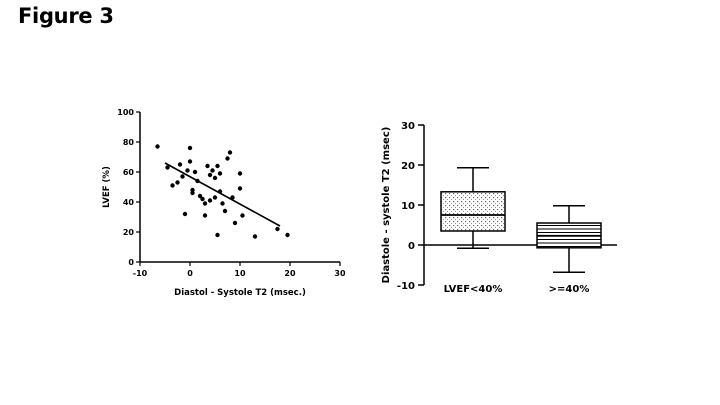  What do you see at coordinates (129, 232) in the screenshot?
I see `scatter-y-tick-label: 20` at bounding box center [129, 232].